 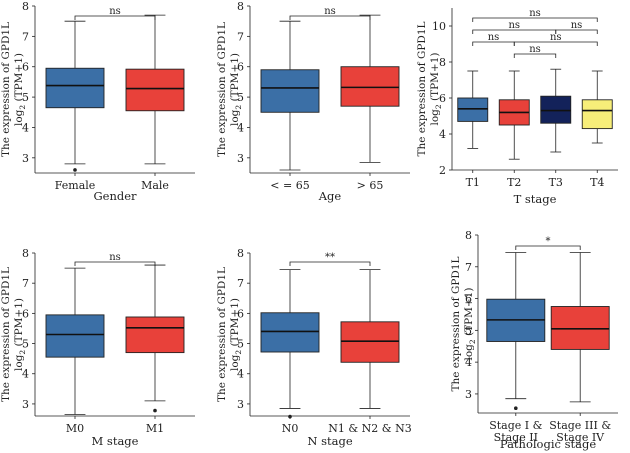 I want to click on x-tick-label: T2, so click(x=514, y=182).